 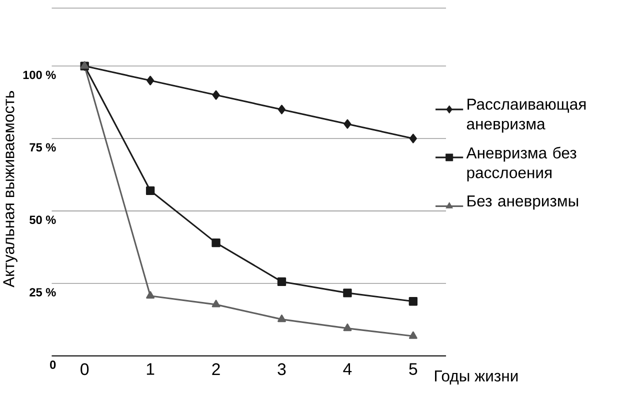 I want to click on legend-label: Расслаивающая аневризма, so click(x=526, y=115).